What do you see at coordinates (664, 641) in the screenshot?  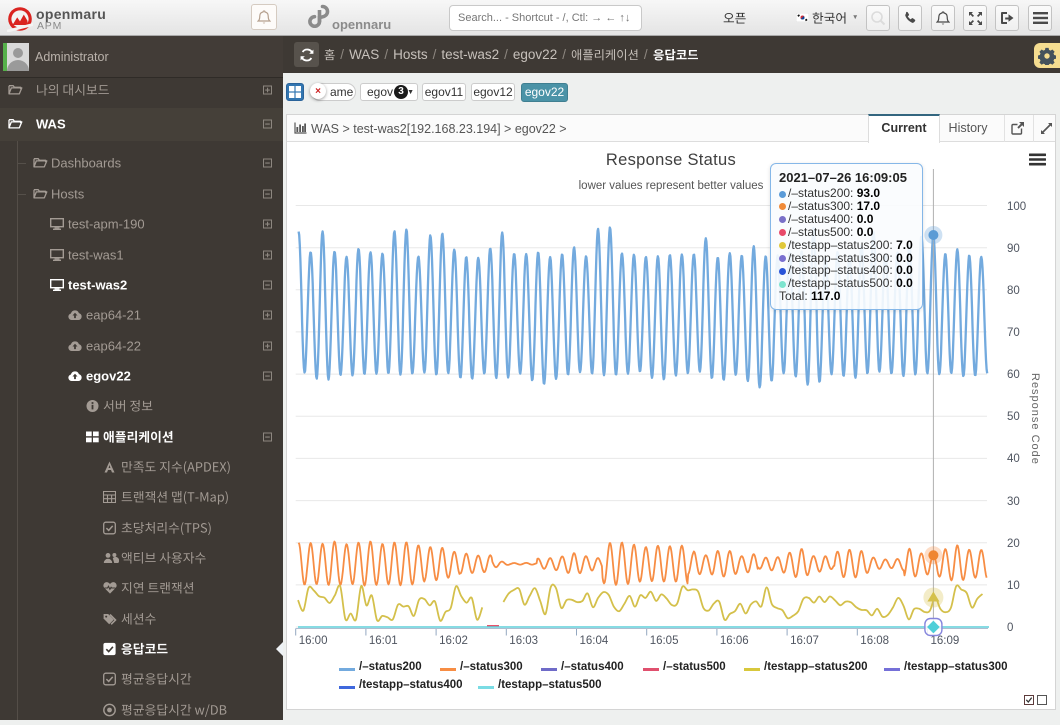 I see `svg-text: 16:05` at bounding box center [664, 641].